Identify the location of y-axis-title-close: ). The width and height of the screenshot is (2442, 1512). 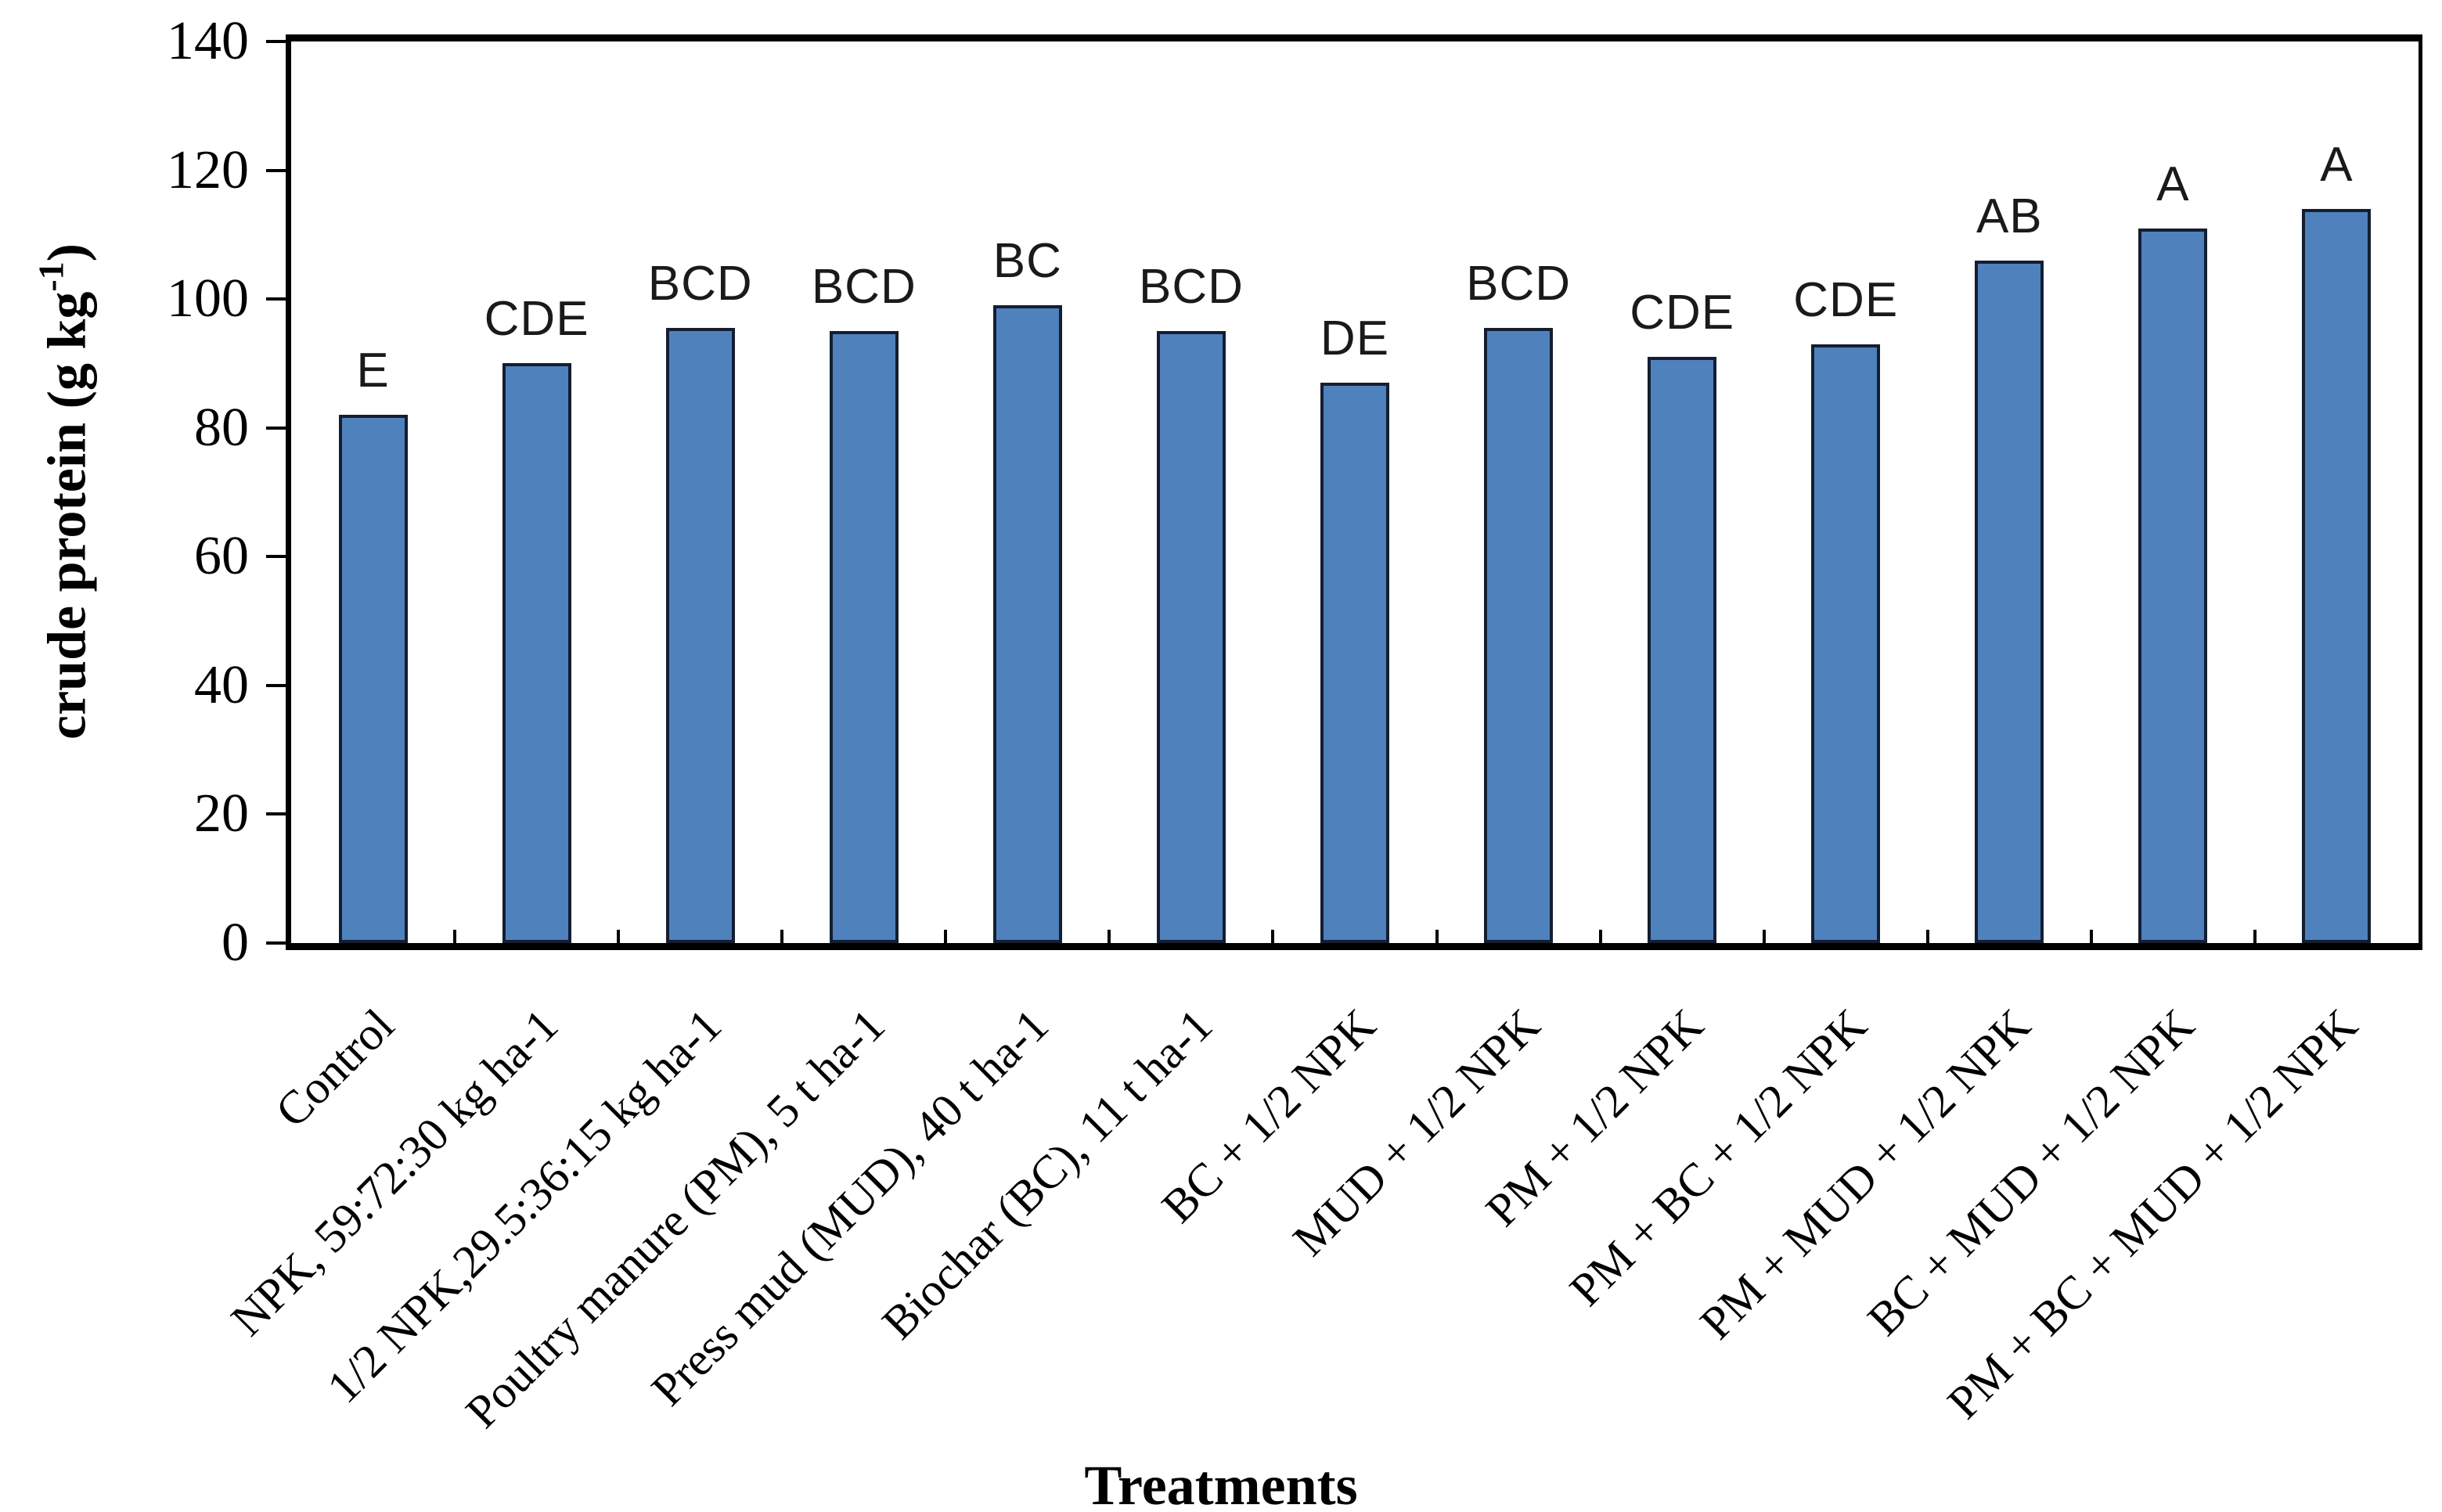
(67, 252).